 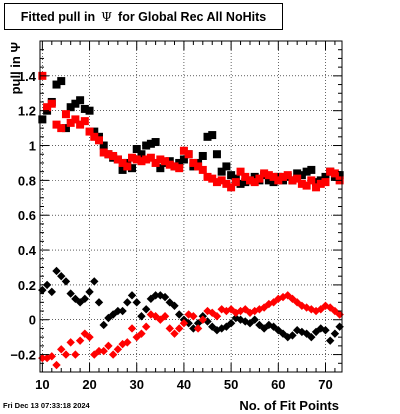 What do you see at coordinates (23, 355) in the screenshot?
I see `y-tick-label: −0.2` at bounding box center [23, 355].